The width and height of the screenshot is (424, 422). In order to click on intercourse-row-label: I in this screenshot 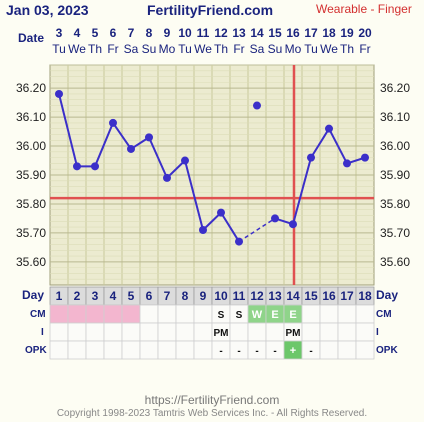, I will do `click(42, 332)`.